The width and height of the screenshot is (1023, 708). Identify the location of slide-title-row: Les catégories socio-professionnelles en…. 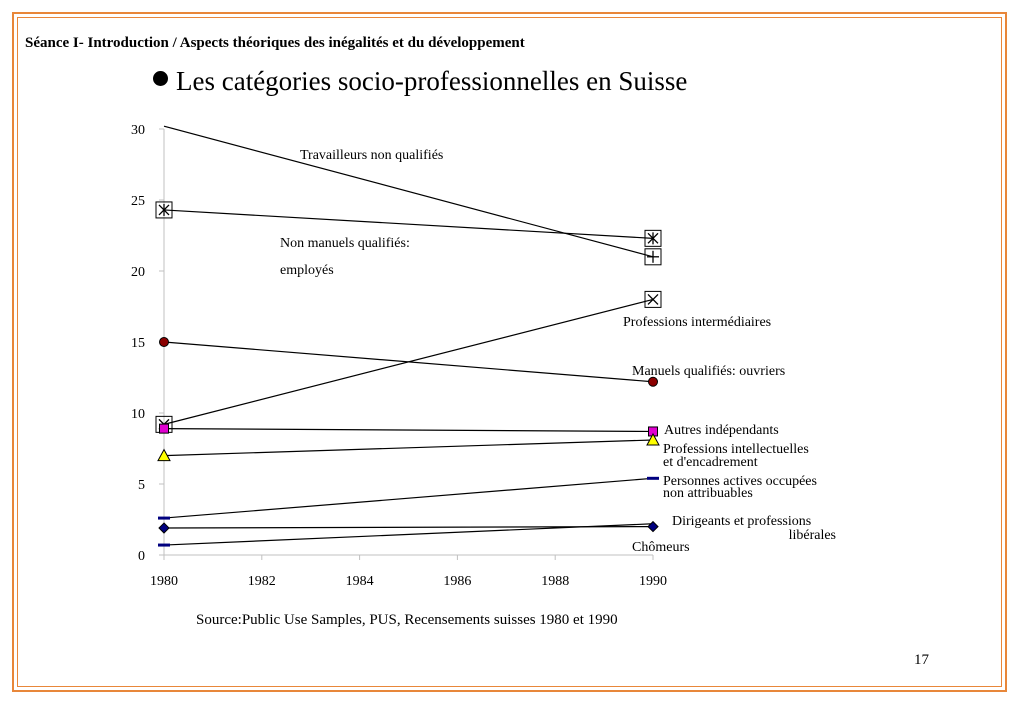
(420, 81).